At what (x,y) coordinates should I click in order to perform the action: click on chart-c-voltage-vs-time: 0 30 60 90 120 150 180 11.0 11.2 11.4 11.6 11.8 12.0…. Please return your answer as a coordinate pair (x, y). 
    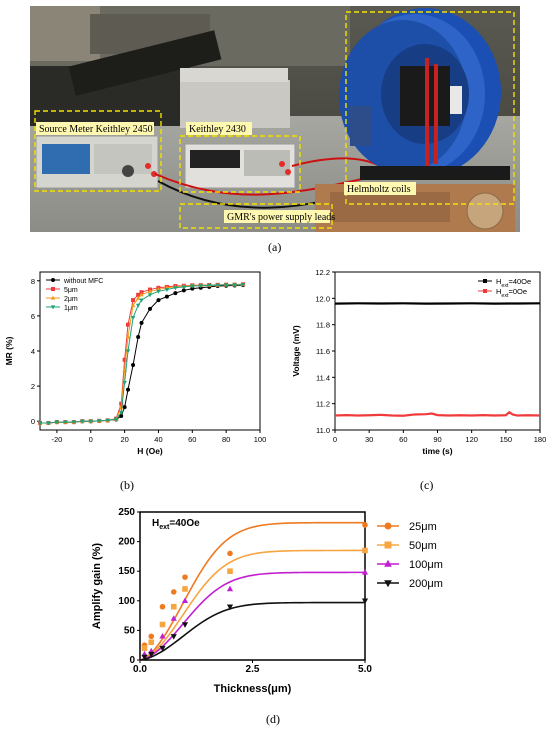
    Looking at the image, I should click on (418, 362).